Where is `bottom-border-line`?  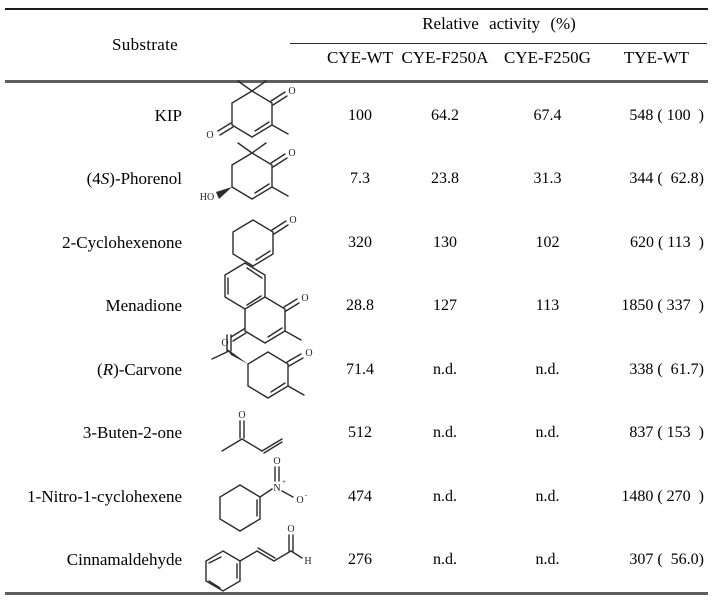
bottom-border-line is located at coordinates (356, 593).